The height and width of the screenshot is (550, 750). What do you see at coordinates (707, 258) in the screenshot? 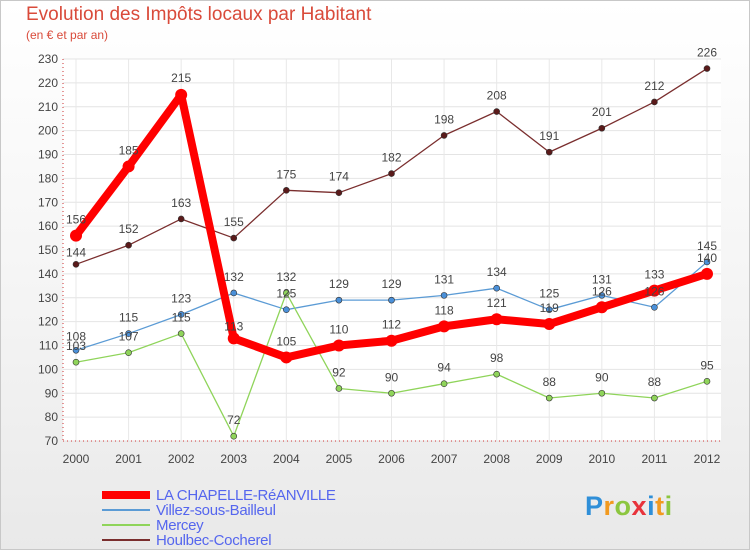
I see `data-label: 140` at bounding box center [707, 258].